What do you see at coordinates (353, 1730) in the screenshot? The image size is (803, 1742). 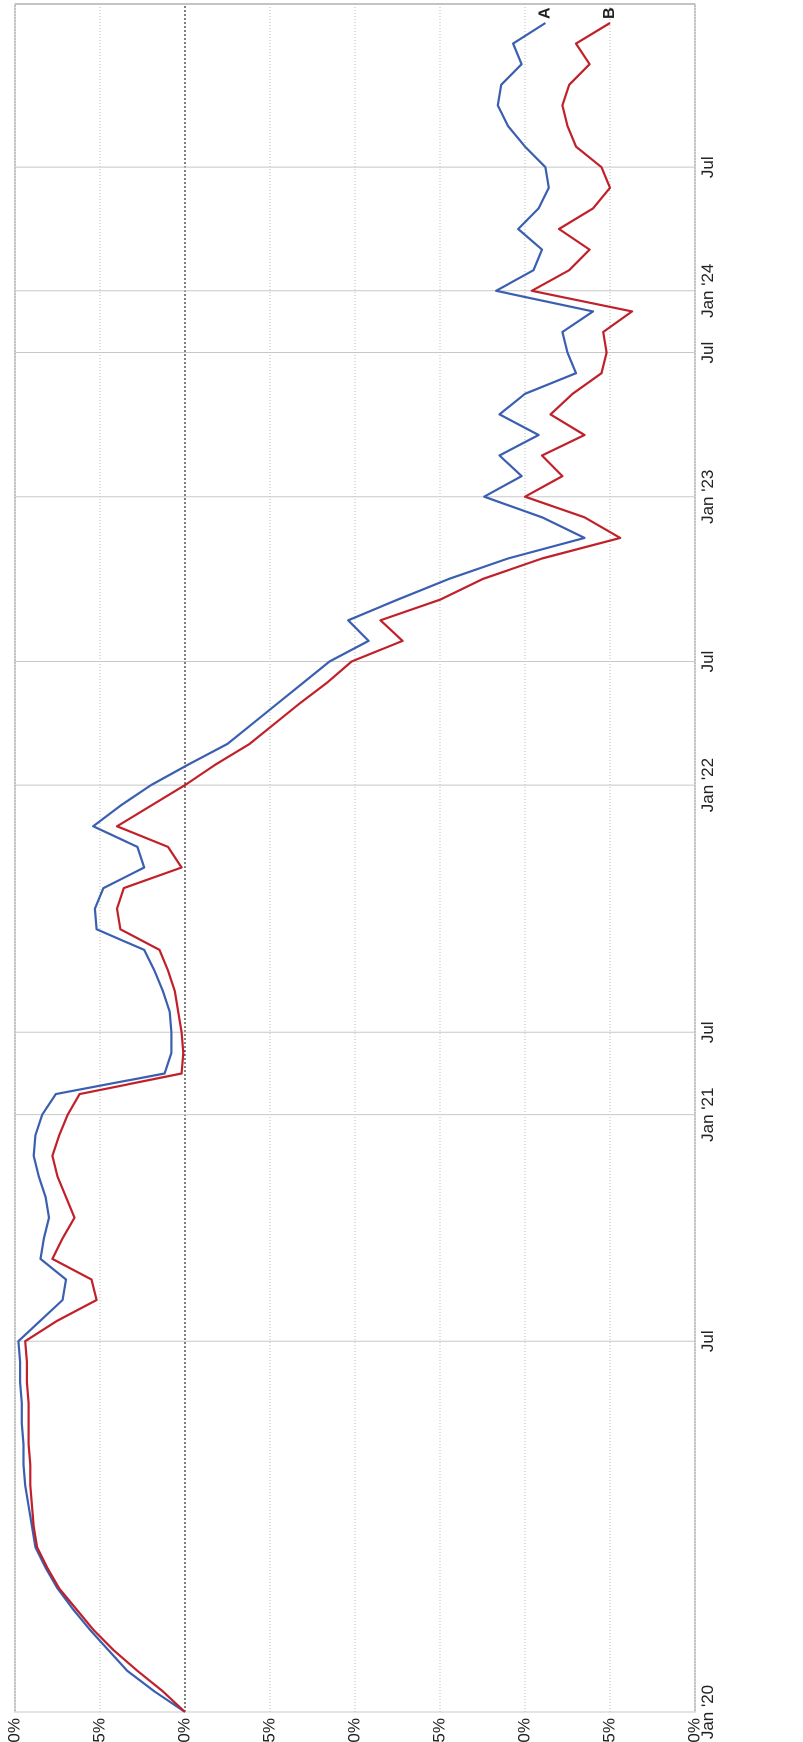 I see `y-tick-label: -10%` at bounding box center [353, 1730].